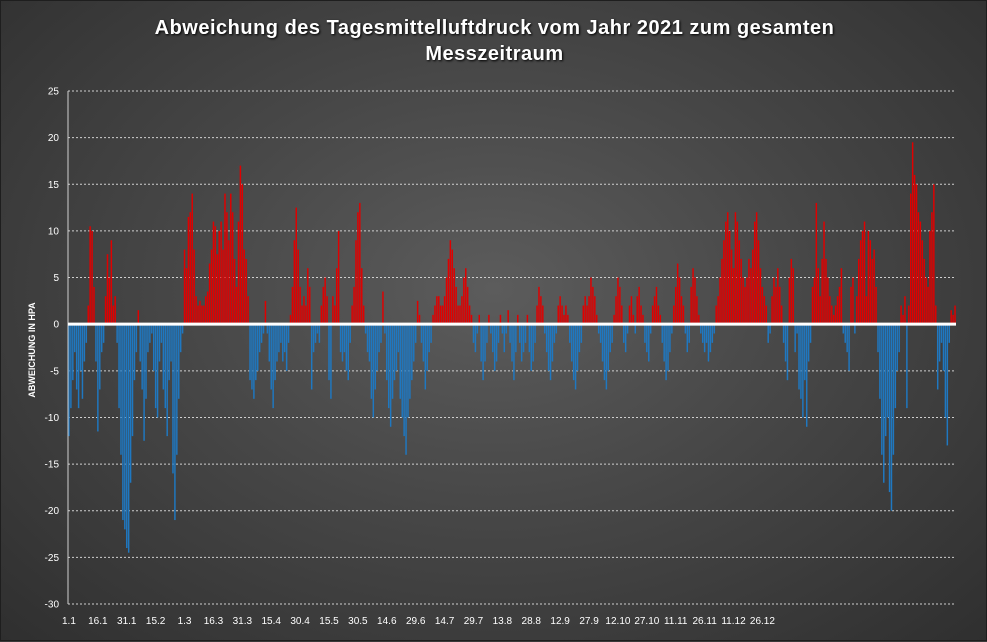  I want to click on y-tick-label: 15, so click(54, 185).